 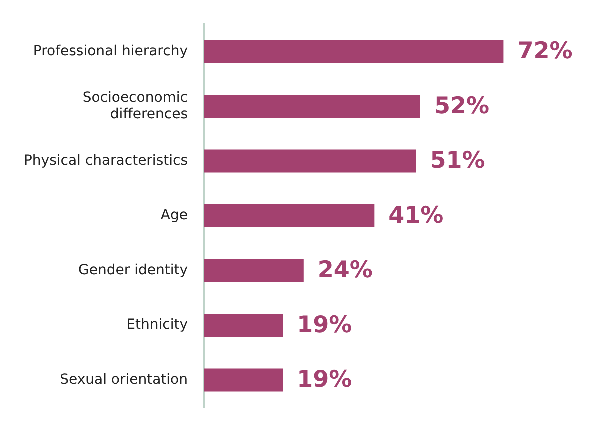 I want to click on y-tick-label: Physical characteristics, so click(x=106, y=160).